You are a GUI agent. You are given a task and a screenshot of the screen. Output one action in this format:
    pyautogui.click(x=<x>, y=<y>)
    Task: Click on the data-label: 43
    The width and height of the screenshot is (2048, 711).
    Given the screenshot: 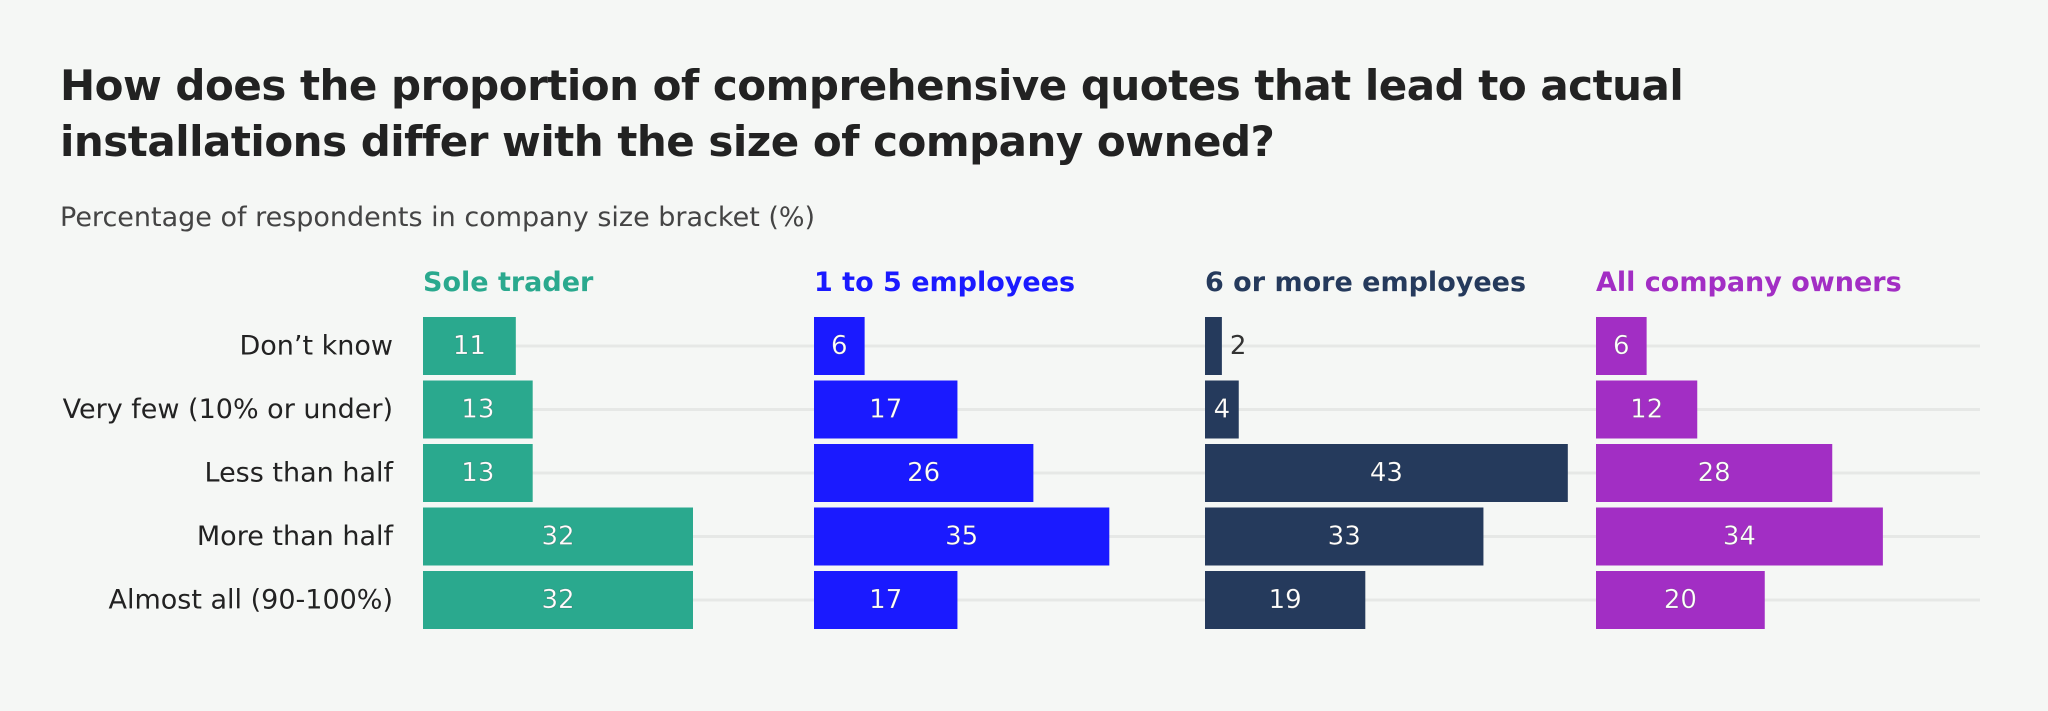 What is the action you would take?
    pyautogui.click(x=1386, y=473)
    